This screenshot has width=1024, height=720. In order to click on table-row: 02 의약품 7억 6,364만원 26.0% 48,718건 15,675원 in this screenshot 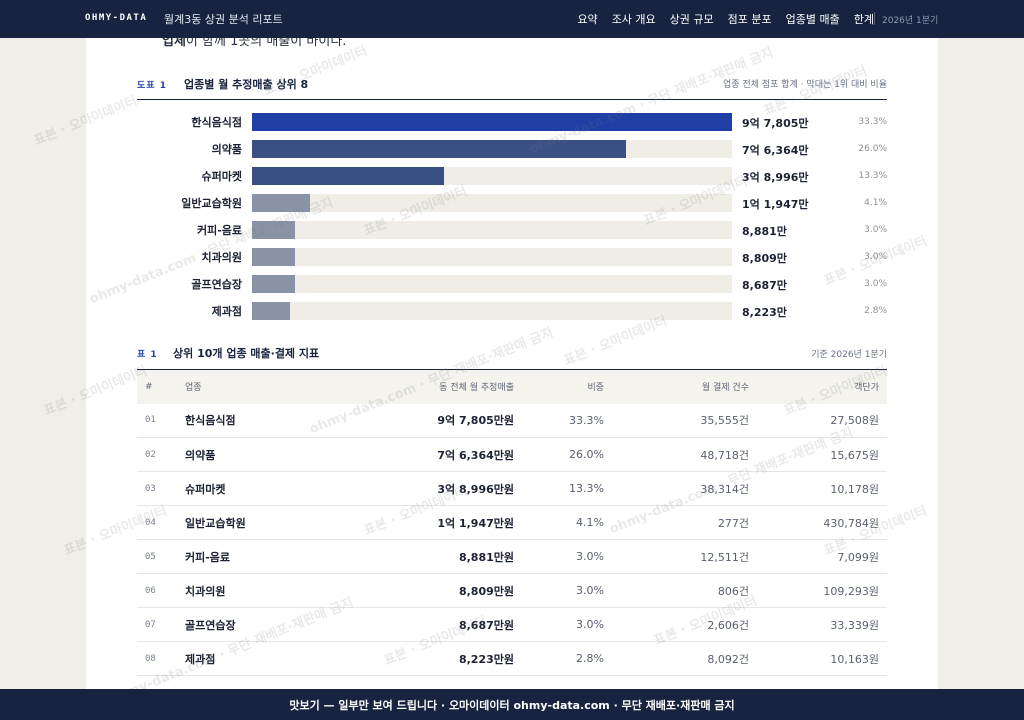, I will do `click(512, 455)`.